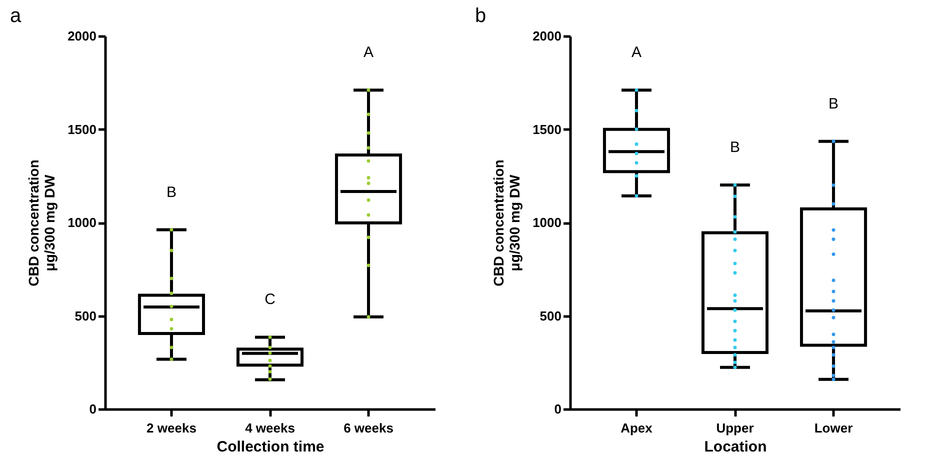  I want to click on x-axis-title: Collection time, so click(270, 447).